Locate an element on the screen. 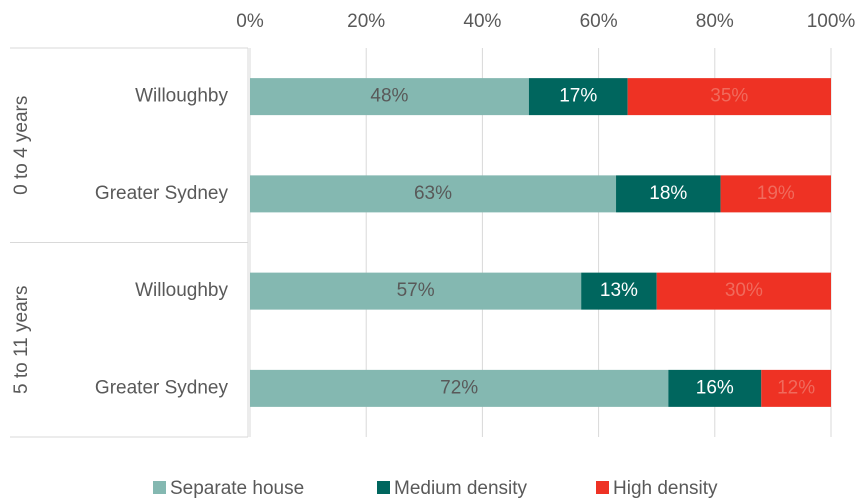  data-label: 35% is located at coordinates (729, 96).